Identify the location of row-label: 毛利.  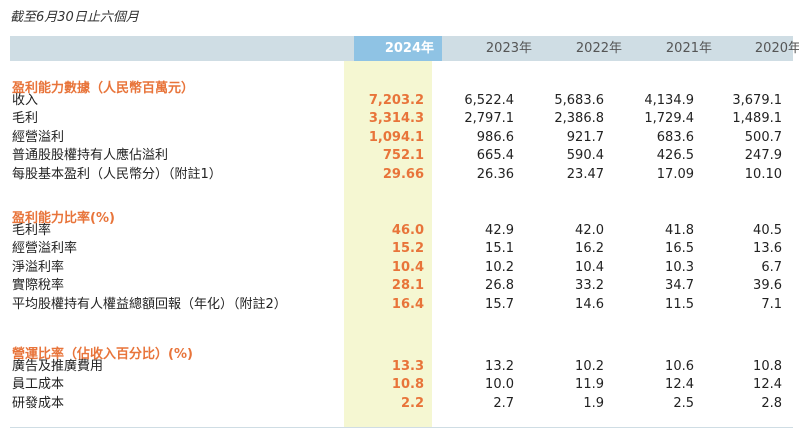
(25, 119).